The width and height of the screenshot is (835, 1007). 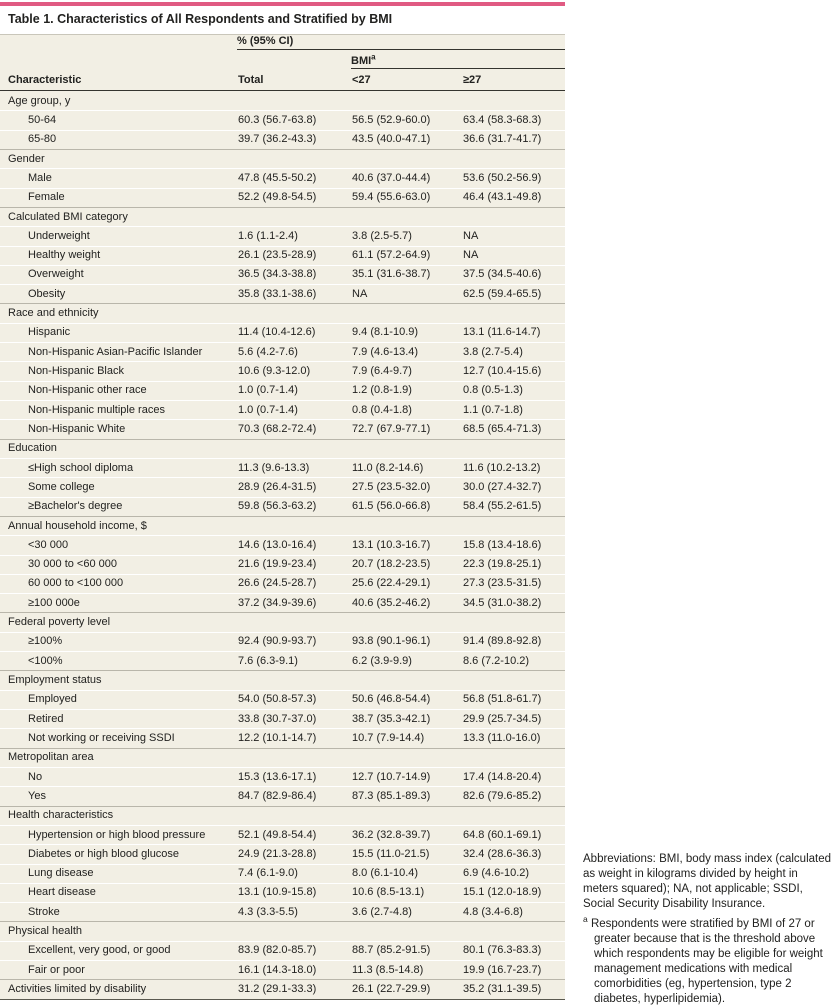 I want to click on cell-bmi-lt27: 9.4 (8.1-10.9), so click(x=385, y=332).